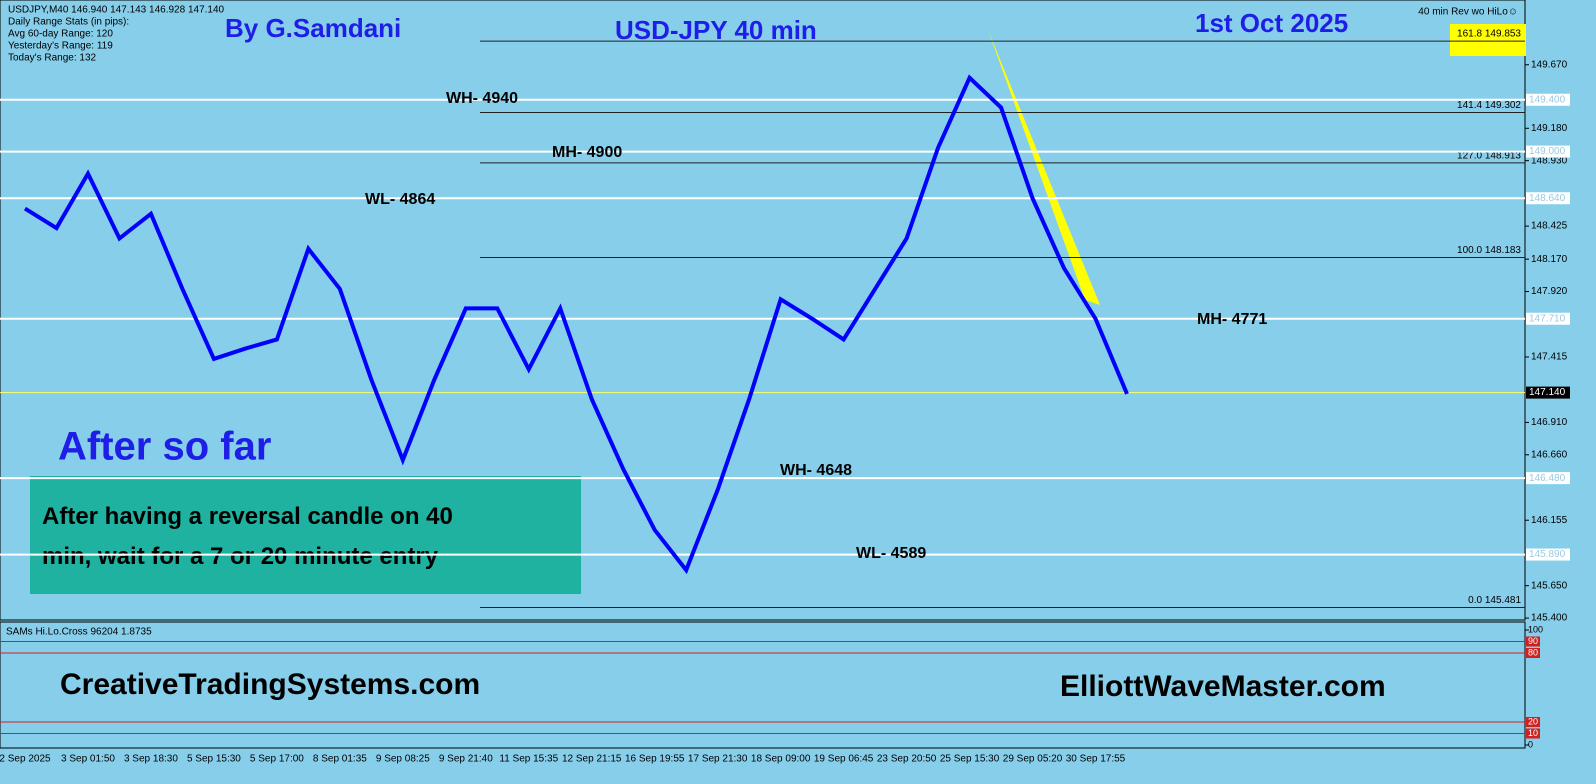  Describe the element at coordinates (313, 28) in the screenshot. I see `author: By G.Samdani` at that location.